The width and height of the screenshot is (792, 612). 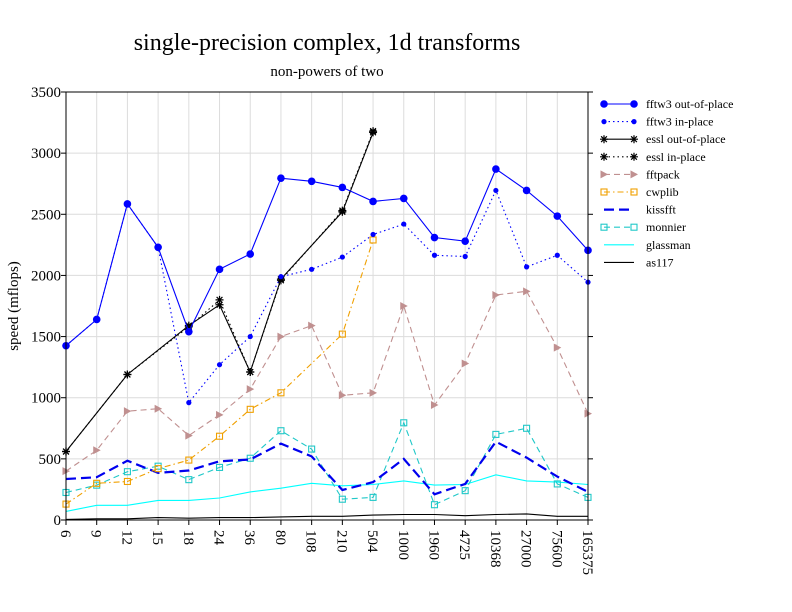 What do you see at coordinates (372, 541) in the screenshot?
I see `x-tick-label: 504` at bounding box center [372, 541].